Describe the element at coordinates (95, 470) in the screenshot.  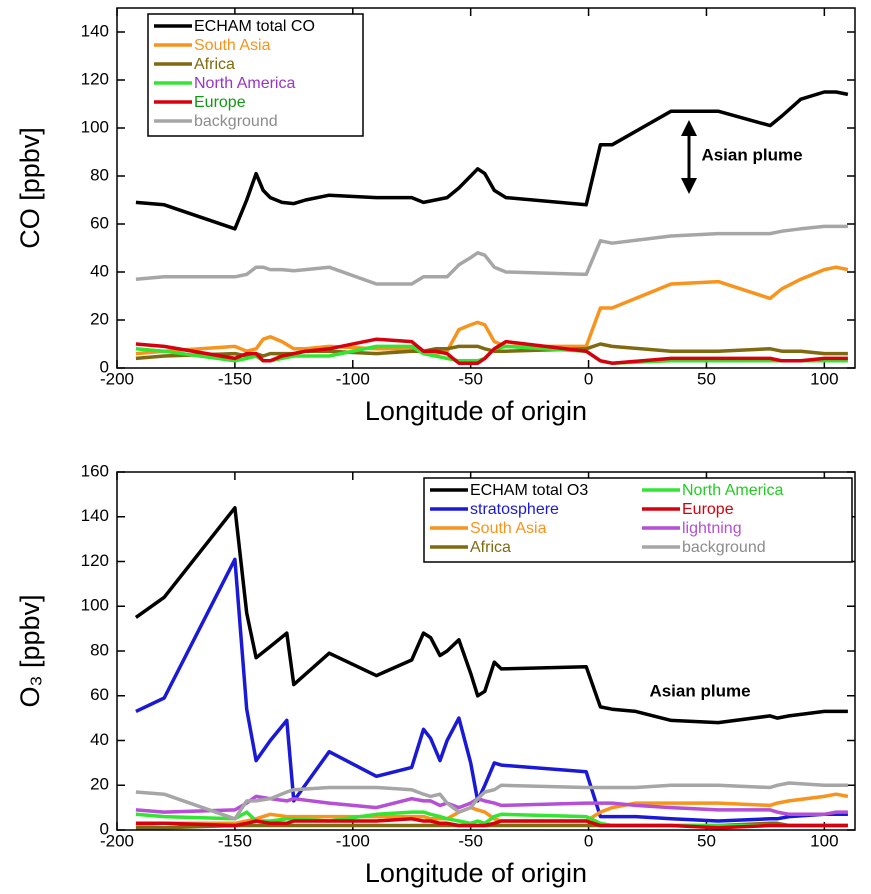
I see `y-tick-label: 160` at that location.